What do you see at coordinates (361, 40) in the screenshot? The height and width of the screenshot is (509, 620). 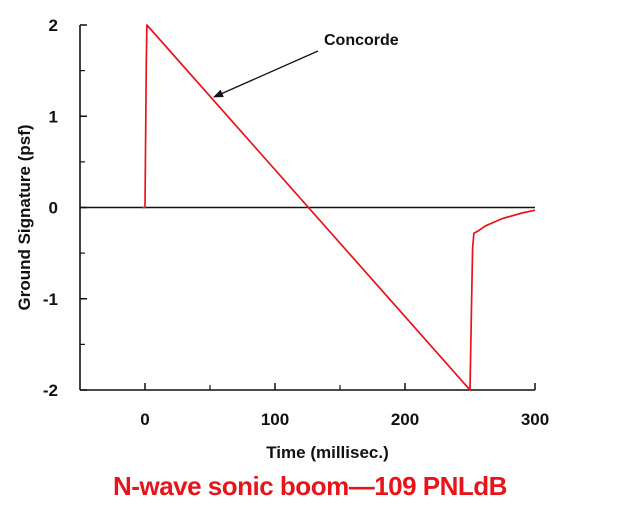 I see `annotation-label: Concorde` at bounding box center [361, 40].